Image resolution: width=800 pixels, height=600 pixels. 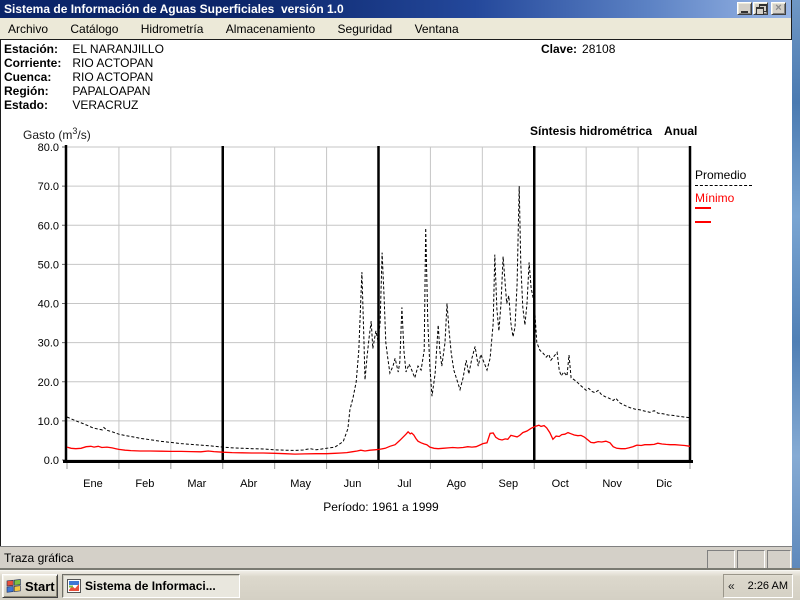 I want to click on restore-button, so click(x=760, y=8).